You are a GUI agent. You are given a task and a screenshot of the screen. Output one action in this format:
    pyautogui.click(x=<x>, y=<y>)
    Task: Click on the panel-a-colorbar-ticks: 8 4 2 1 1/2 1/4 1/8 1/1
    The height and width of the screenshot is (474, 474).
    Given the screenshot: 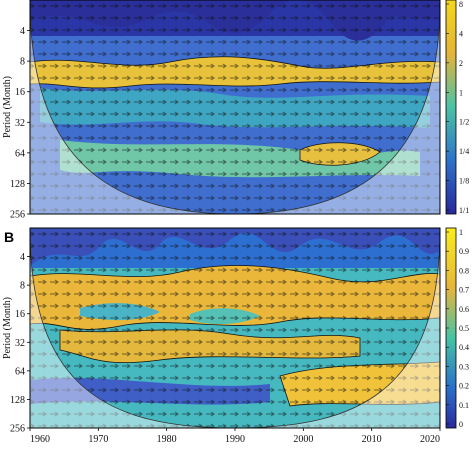 What is the action you would take?
    pyautogui.click(x=457, y=107)
    